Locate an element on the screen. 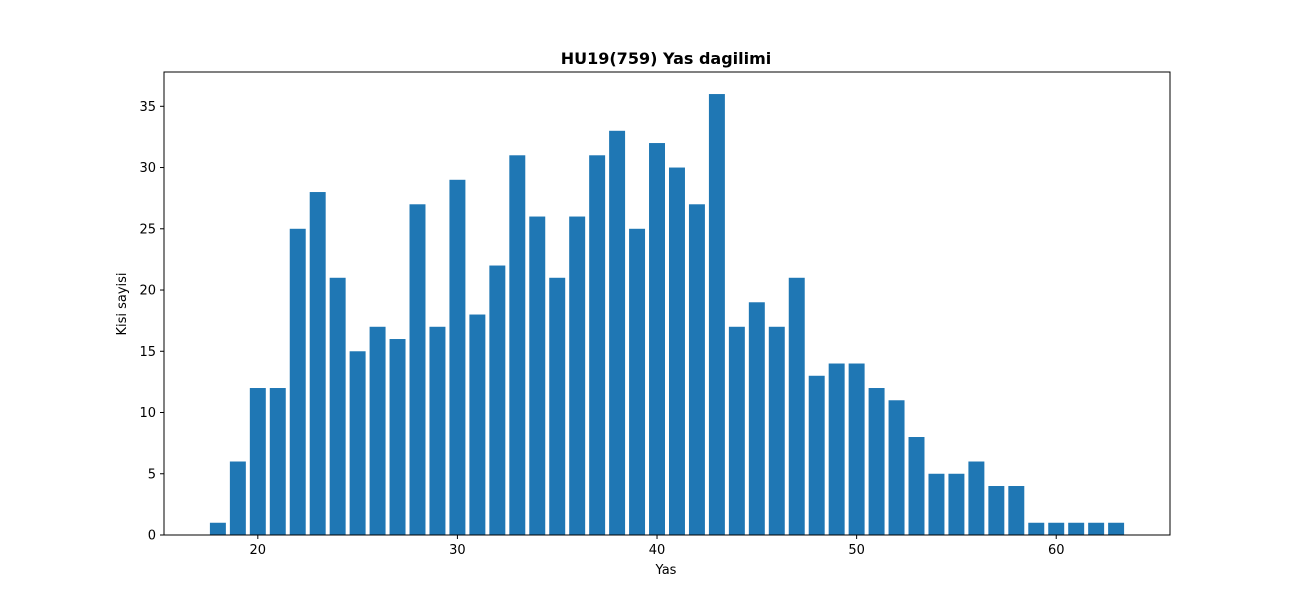 The image size is (1300, 600). y-tick-label: 10 is located at coordinates (147, 413).